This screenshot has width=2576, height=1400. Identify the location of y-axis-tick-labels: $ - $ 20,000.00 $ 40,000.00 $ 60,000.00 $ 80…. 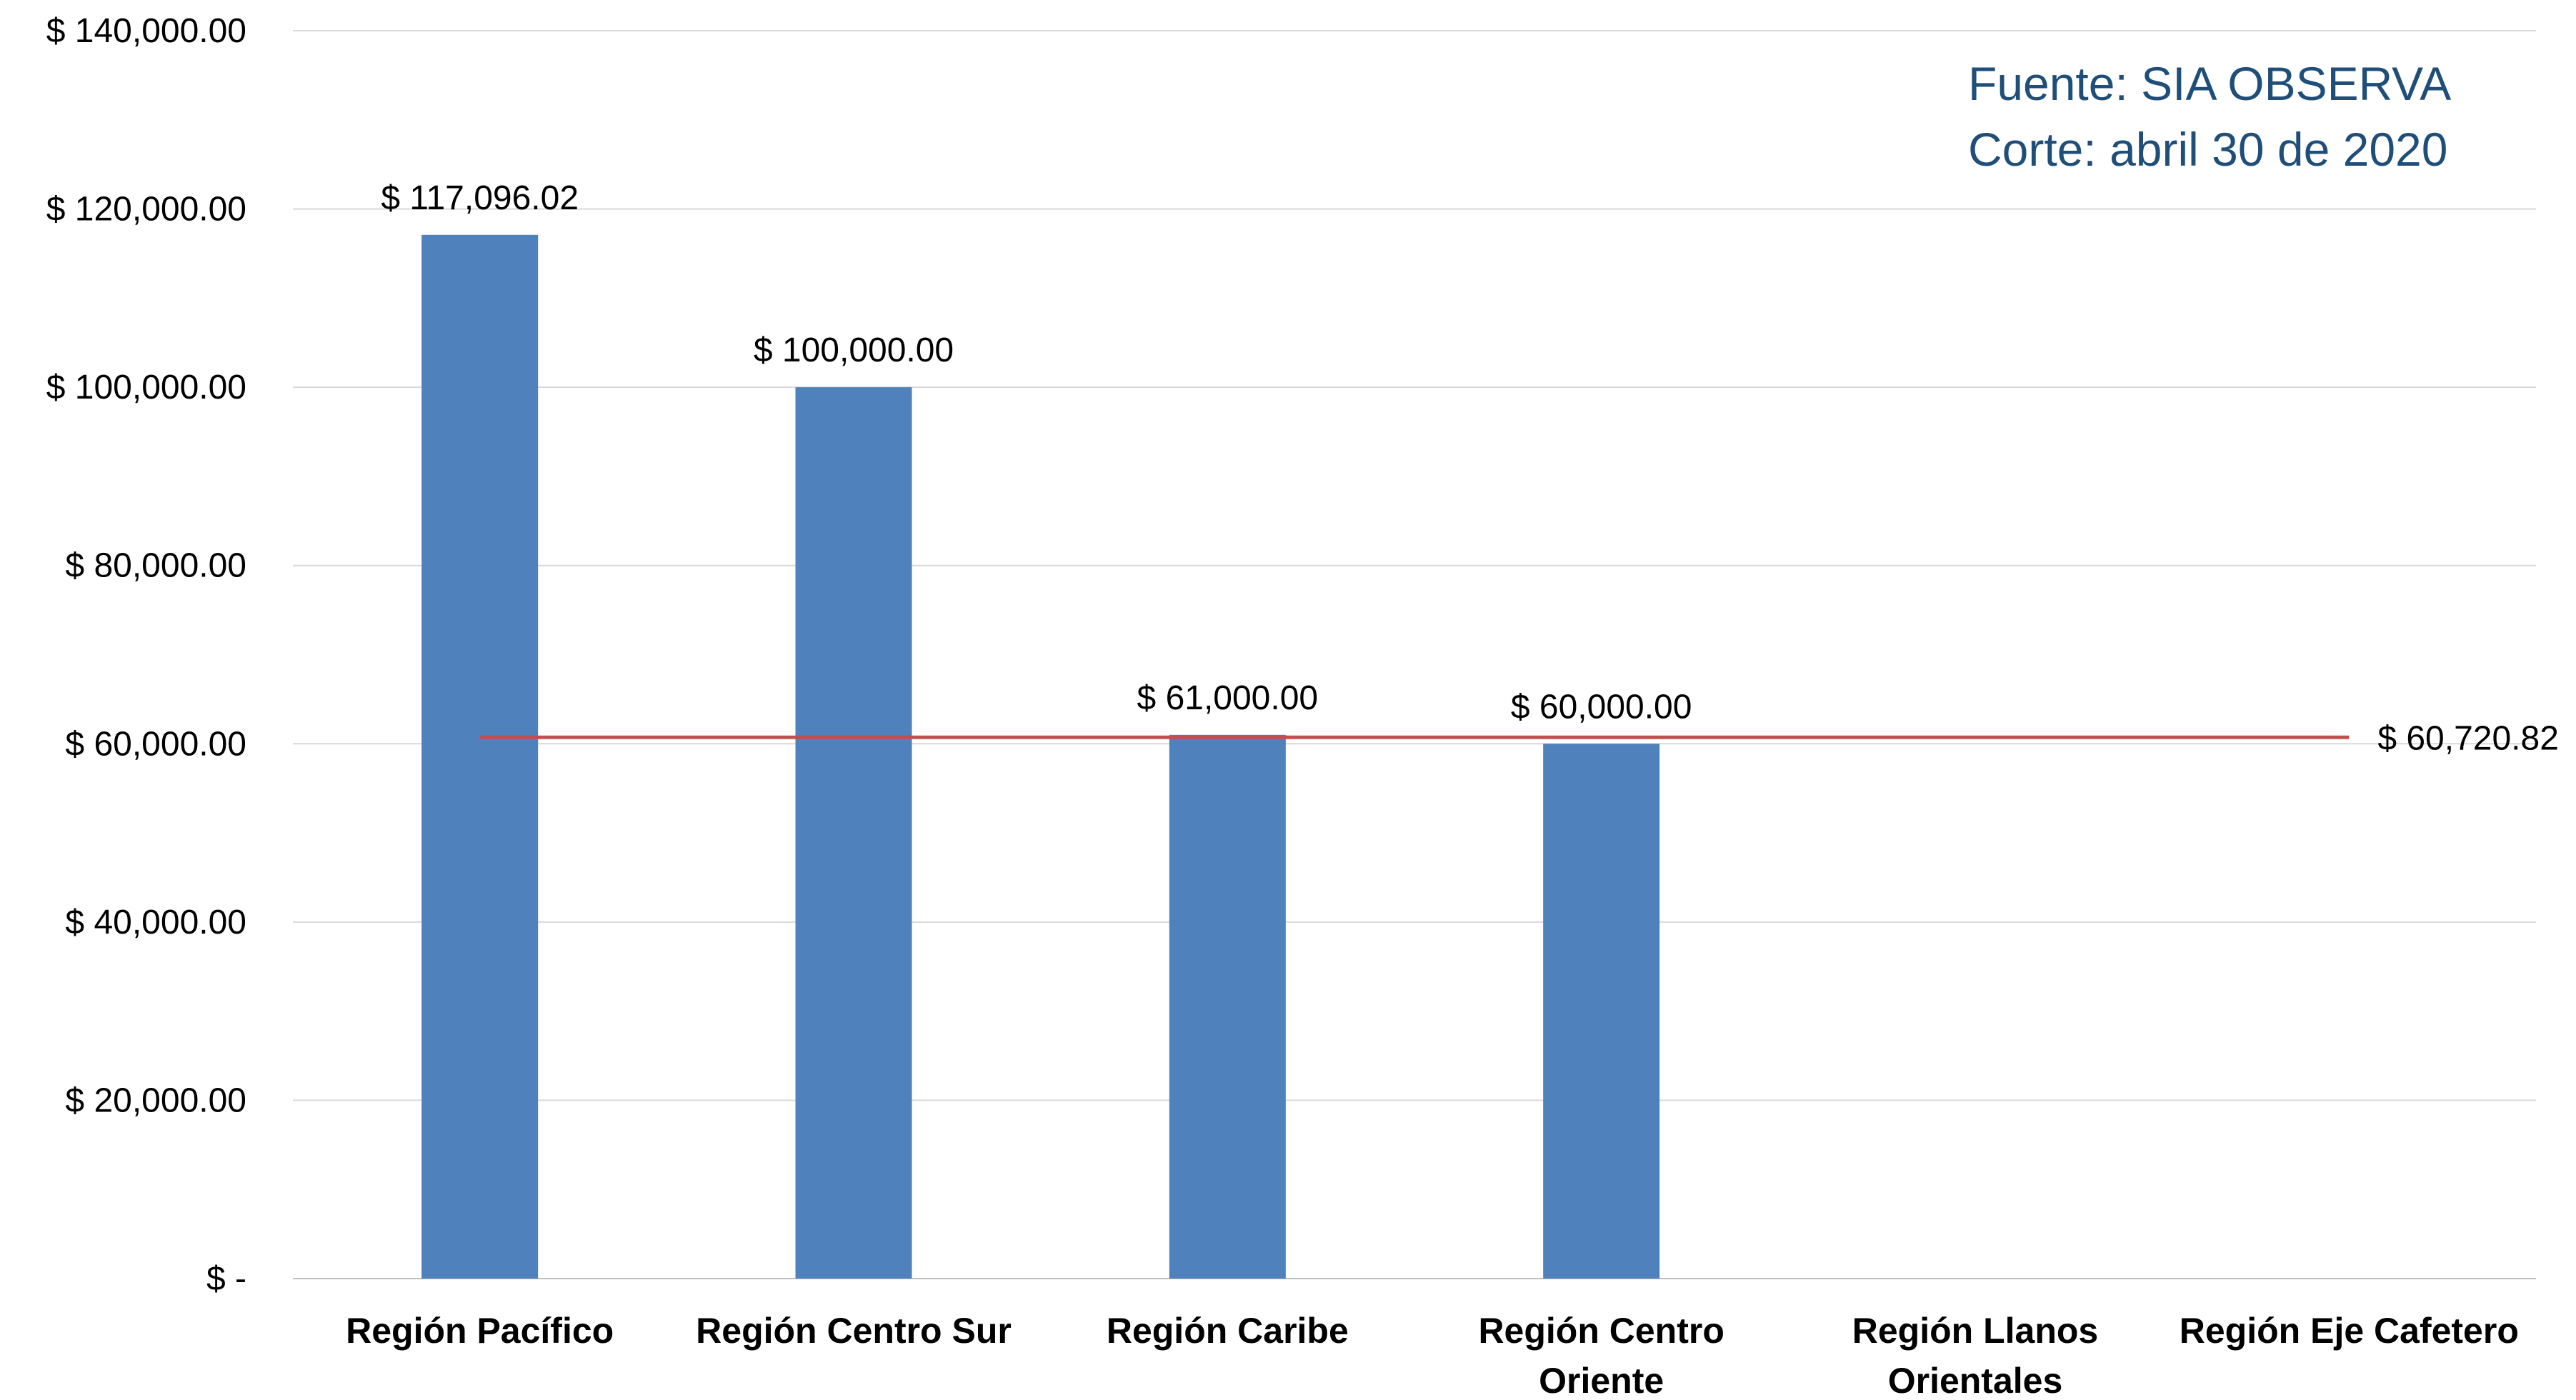
(146, 655).